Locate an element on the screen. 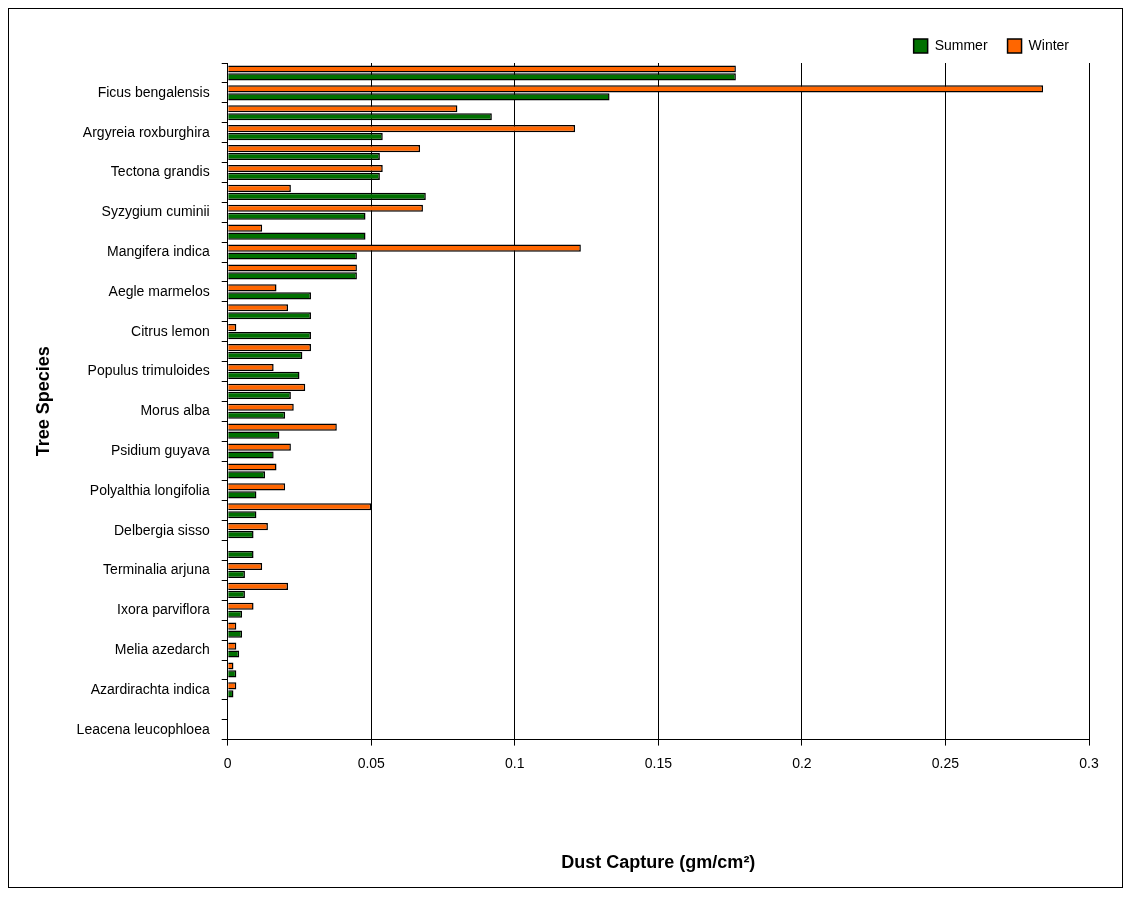  y-tick-label: Mangifera indica is located at coordinates (158, 250).